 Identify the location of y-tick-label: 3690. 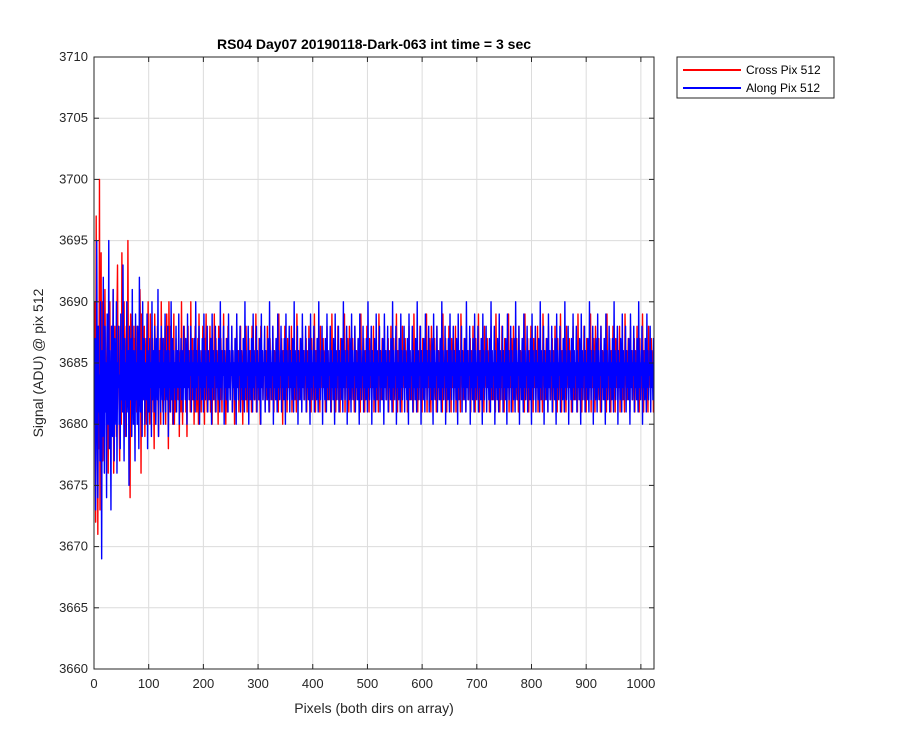
(73, 301).